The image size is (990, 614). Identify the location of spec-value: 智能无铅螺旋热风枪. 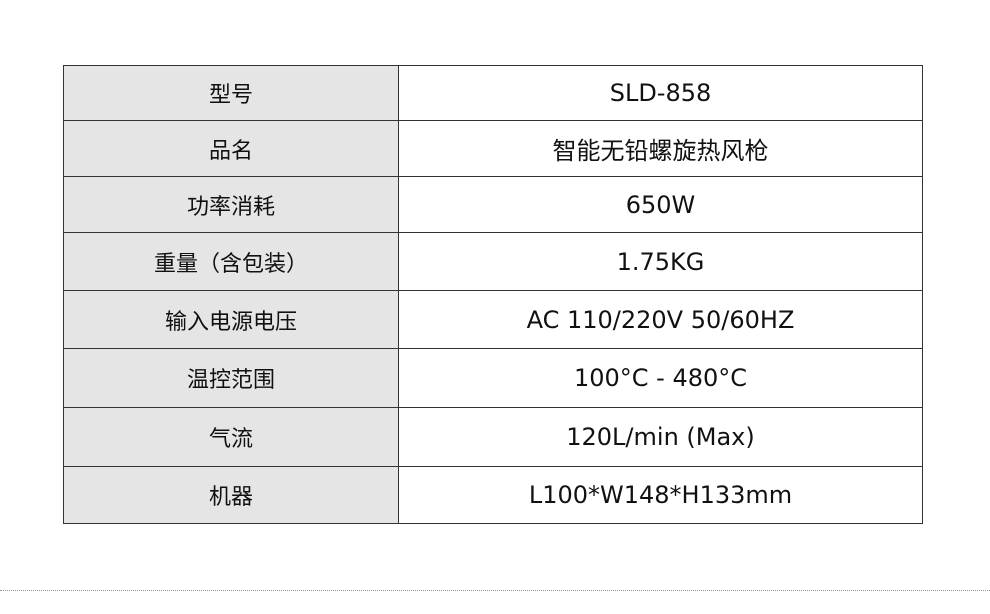
(660, 148).